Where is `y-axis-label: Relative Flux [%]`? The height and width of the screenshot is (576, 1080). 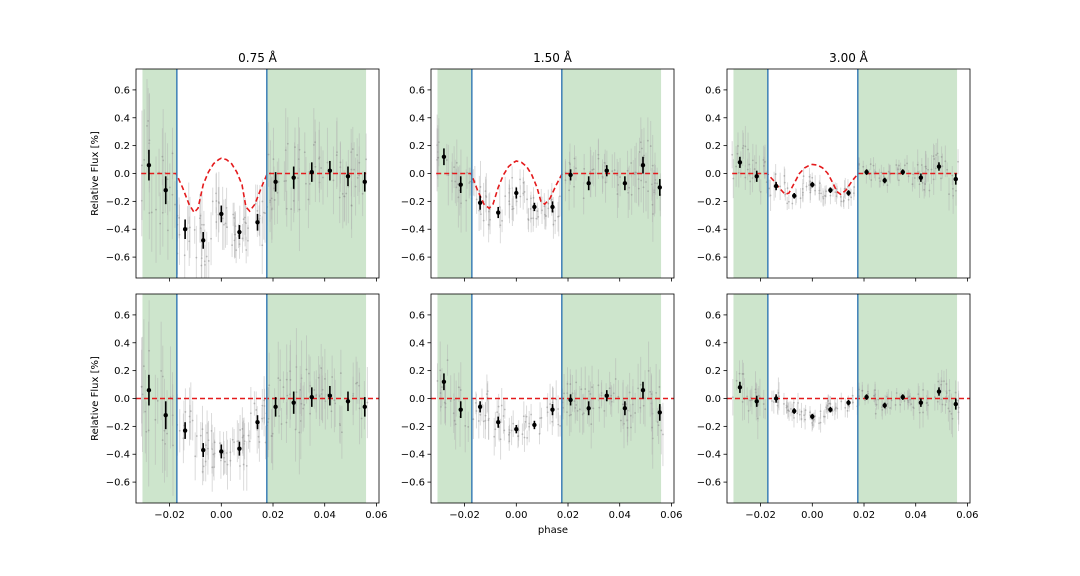 y-axis-label: Relative Flux [%] is located at coordinates (95, 173).